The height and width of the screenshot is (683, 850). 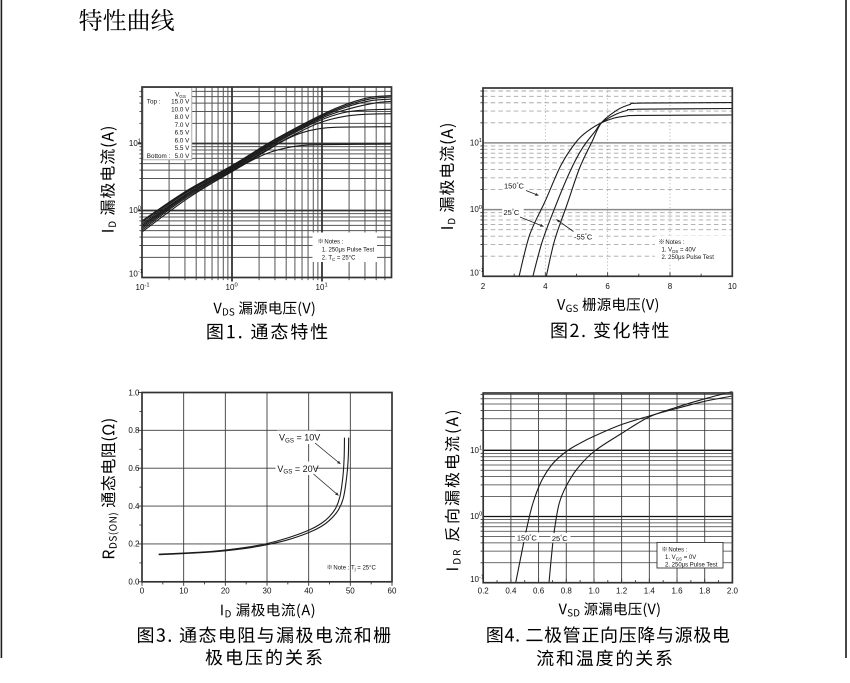 I want to click on svg-text: Note : Tj = 25°C, so click(x=354, y=568).